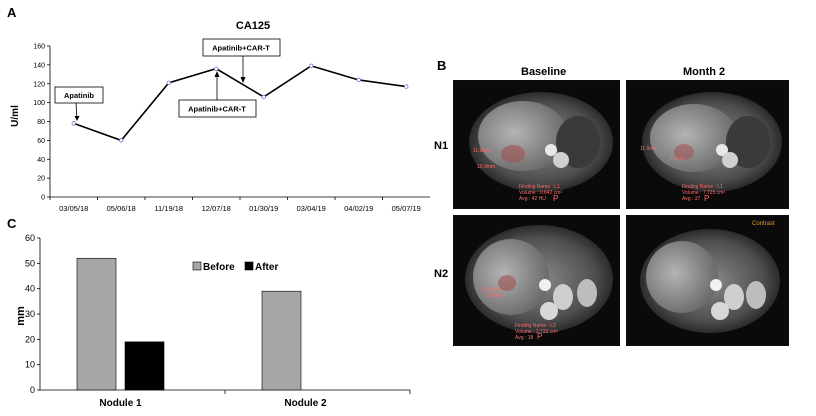 The height and width of the screenshot is (416, 816). What do you see at coordinates (30, 339) in the screenshot?
I see `chart-c-y-tick-label: 20` at bounding box center [30, 339].